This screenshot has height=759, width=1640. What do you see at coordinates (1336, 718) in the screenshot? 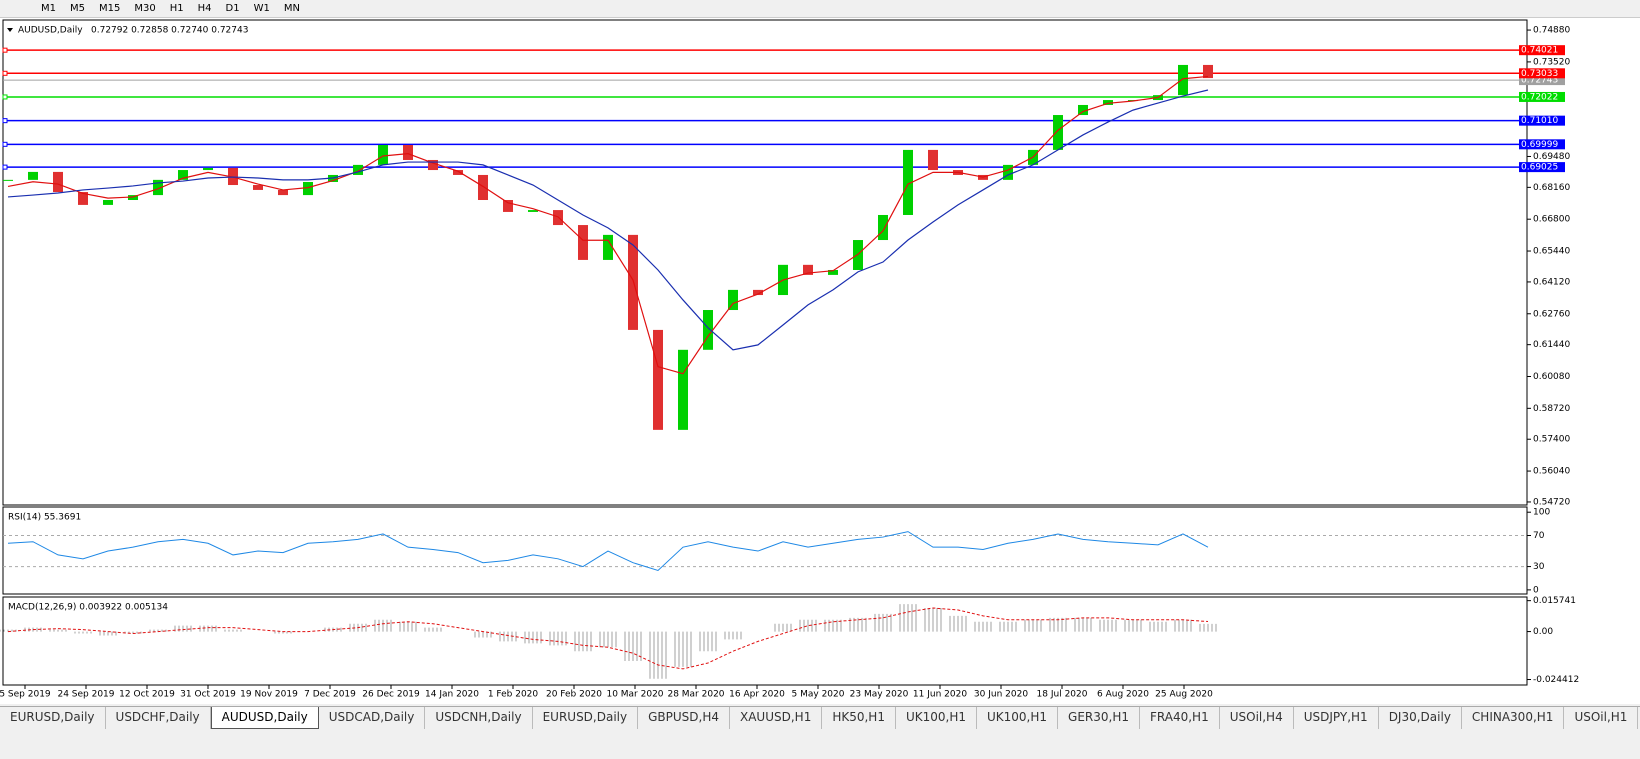
I see `chart-tab: USDJPY,H1` at bounding box center [1336, 718].